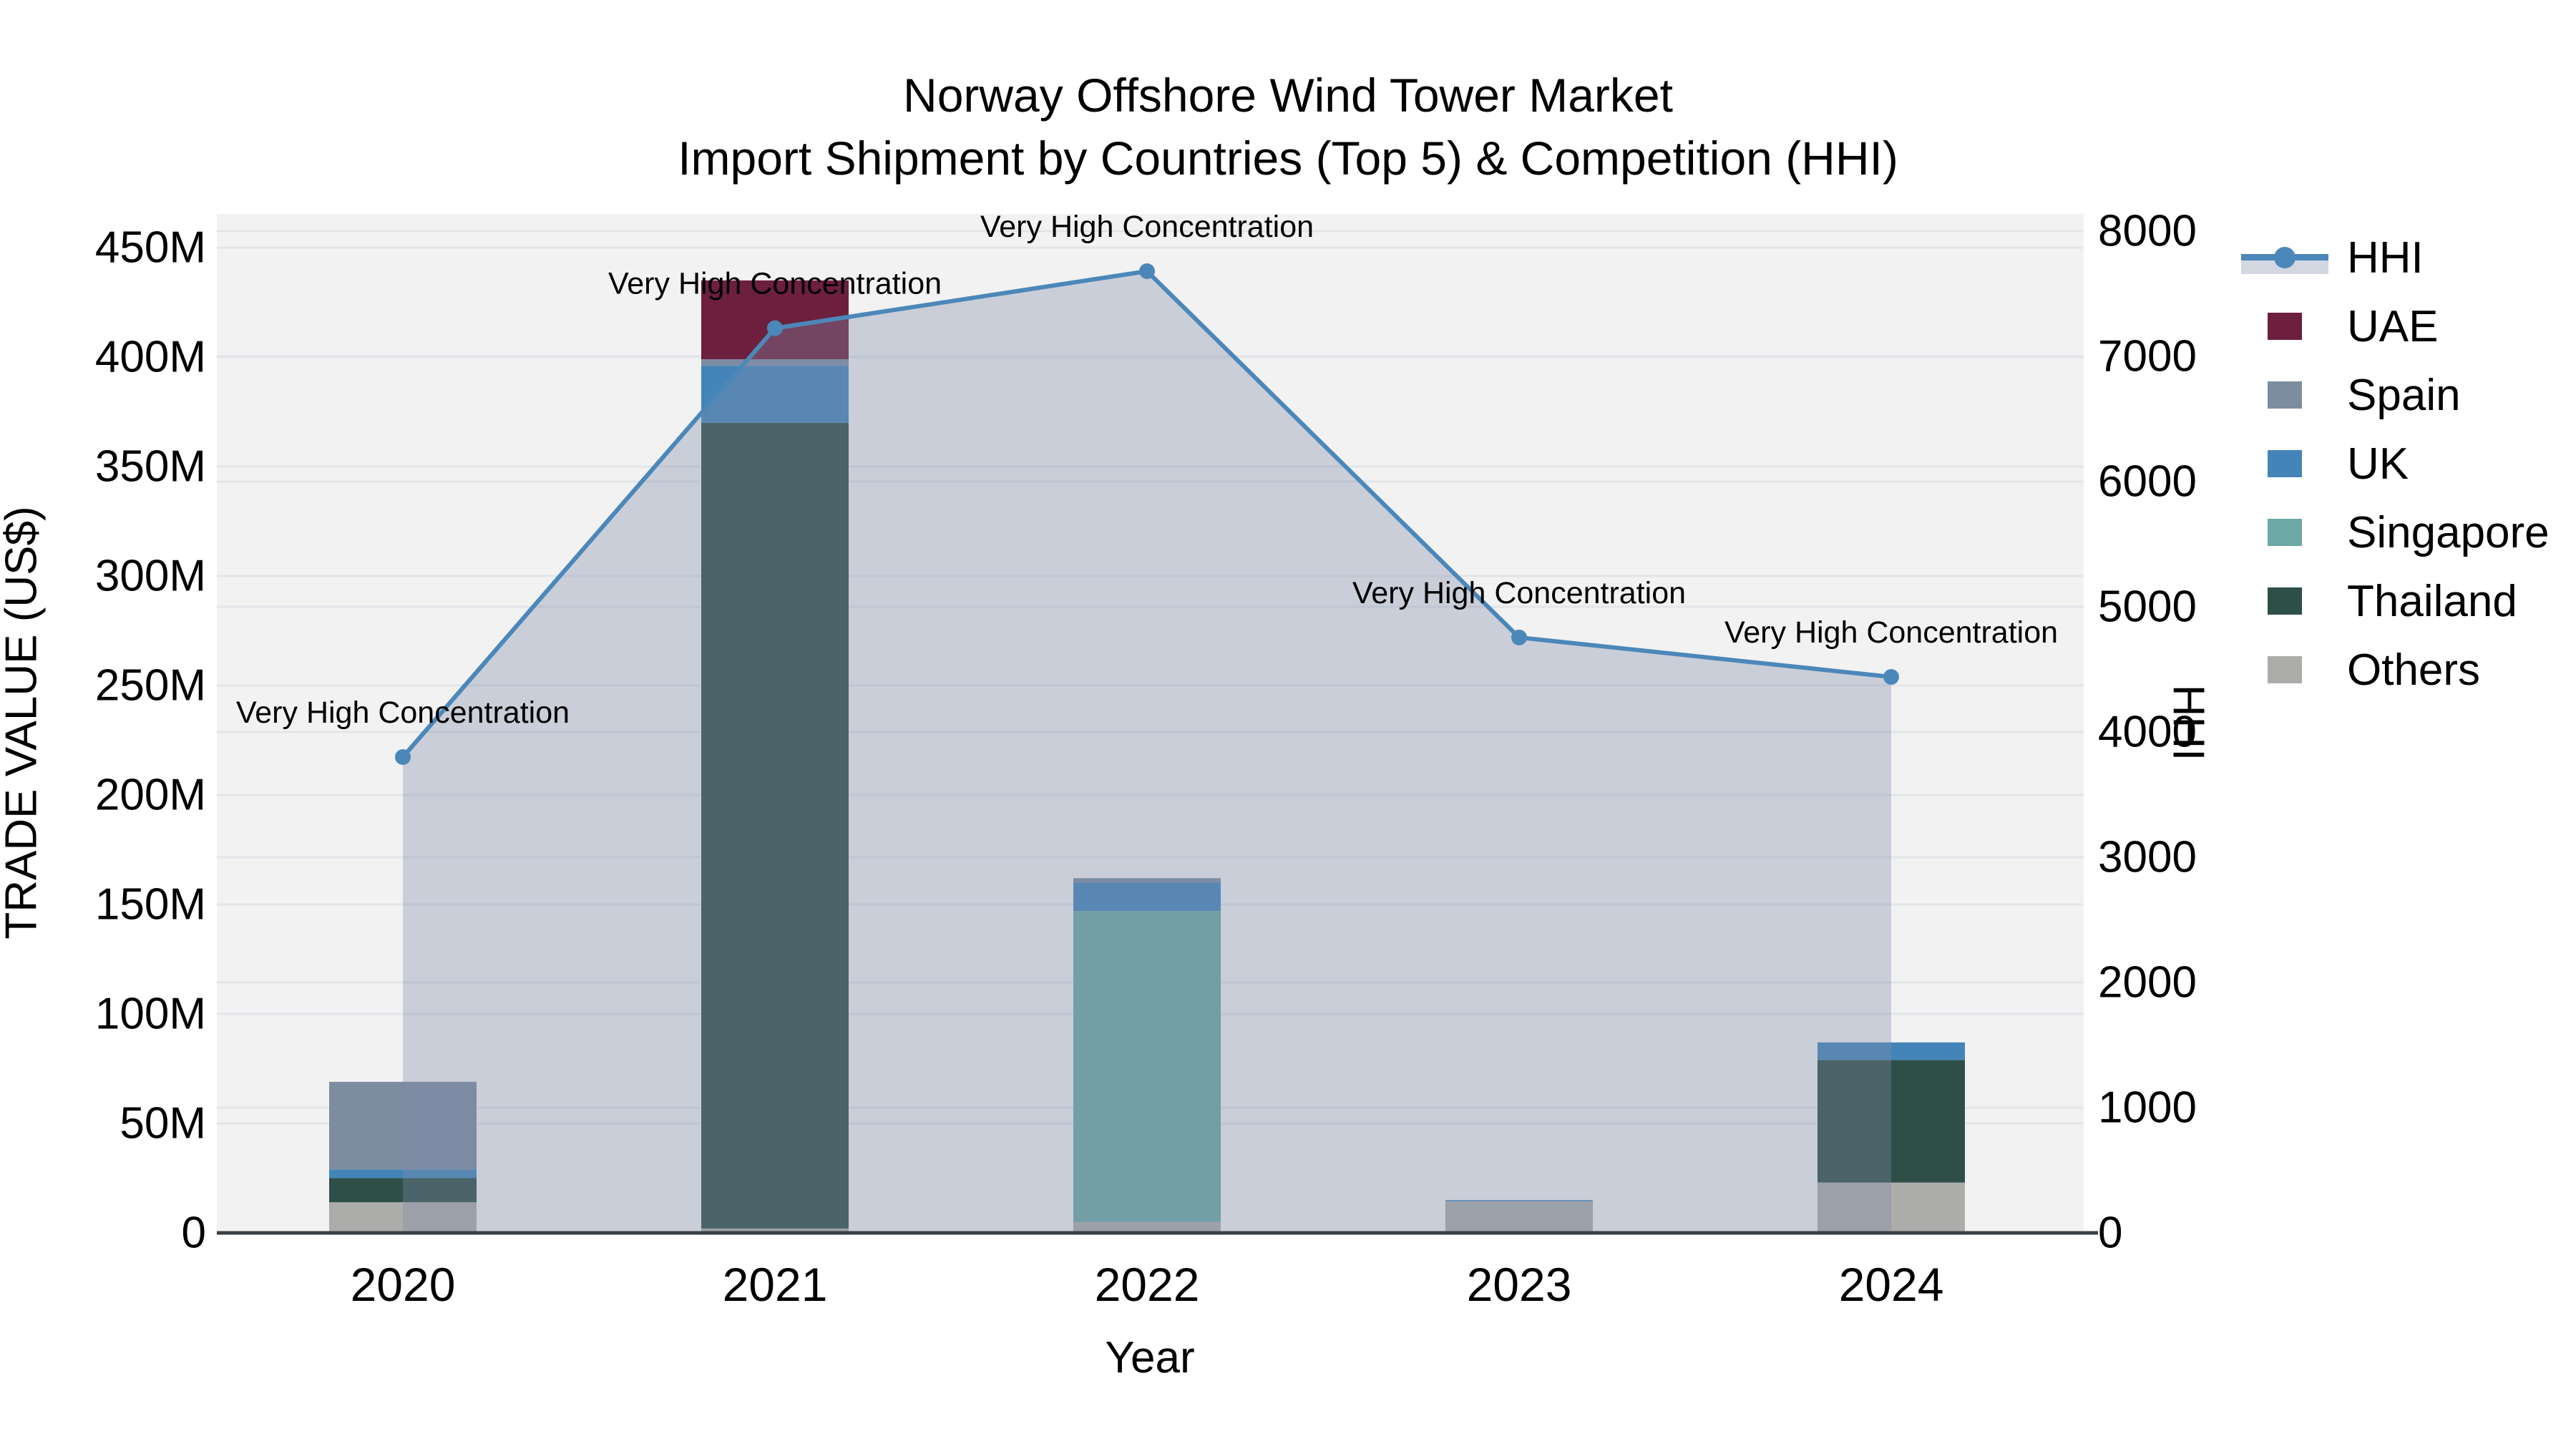 The height and width of the screenshot is (1449, 2576). Describe the element at coordinates (1147, 897) in the screenshot. I see `bar-2022-uk` at that location.